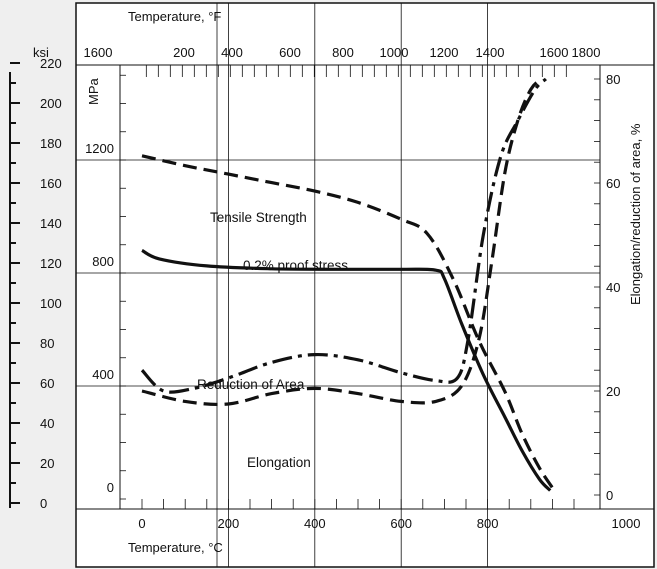 This screenshot has width=657, height=569. I want to click on label-proof-stress: 0.2% proof stress, so click(295, 265).